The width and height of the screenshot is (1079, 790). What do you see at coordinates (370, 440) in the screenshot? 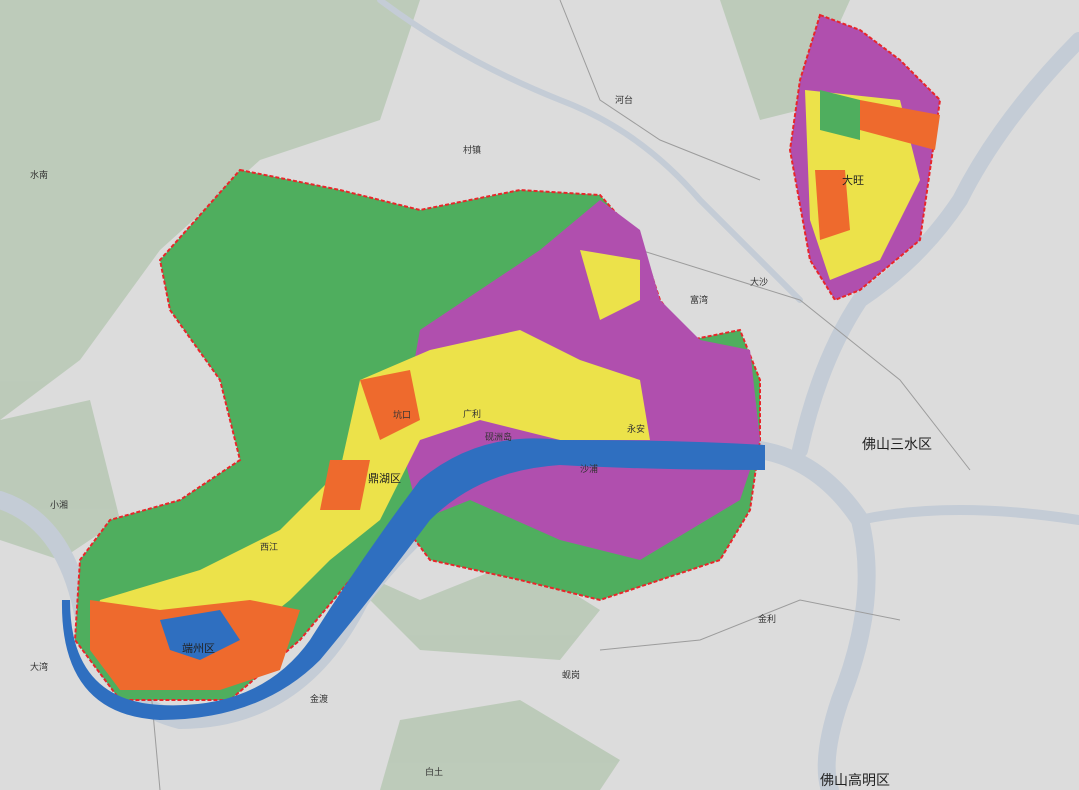
I see `orange-urban-dinghu` at bounding box center [370, 440].